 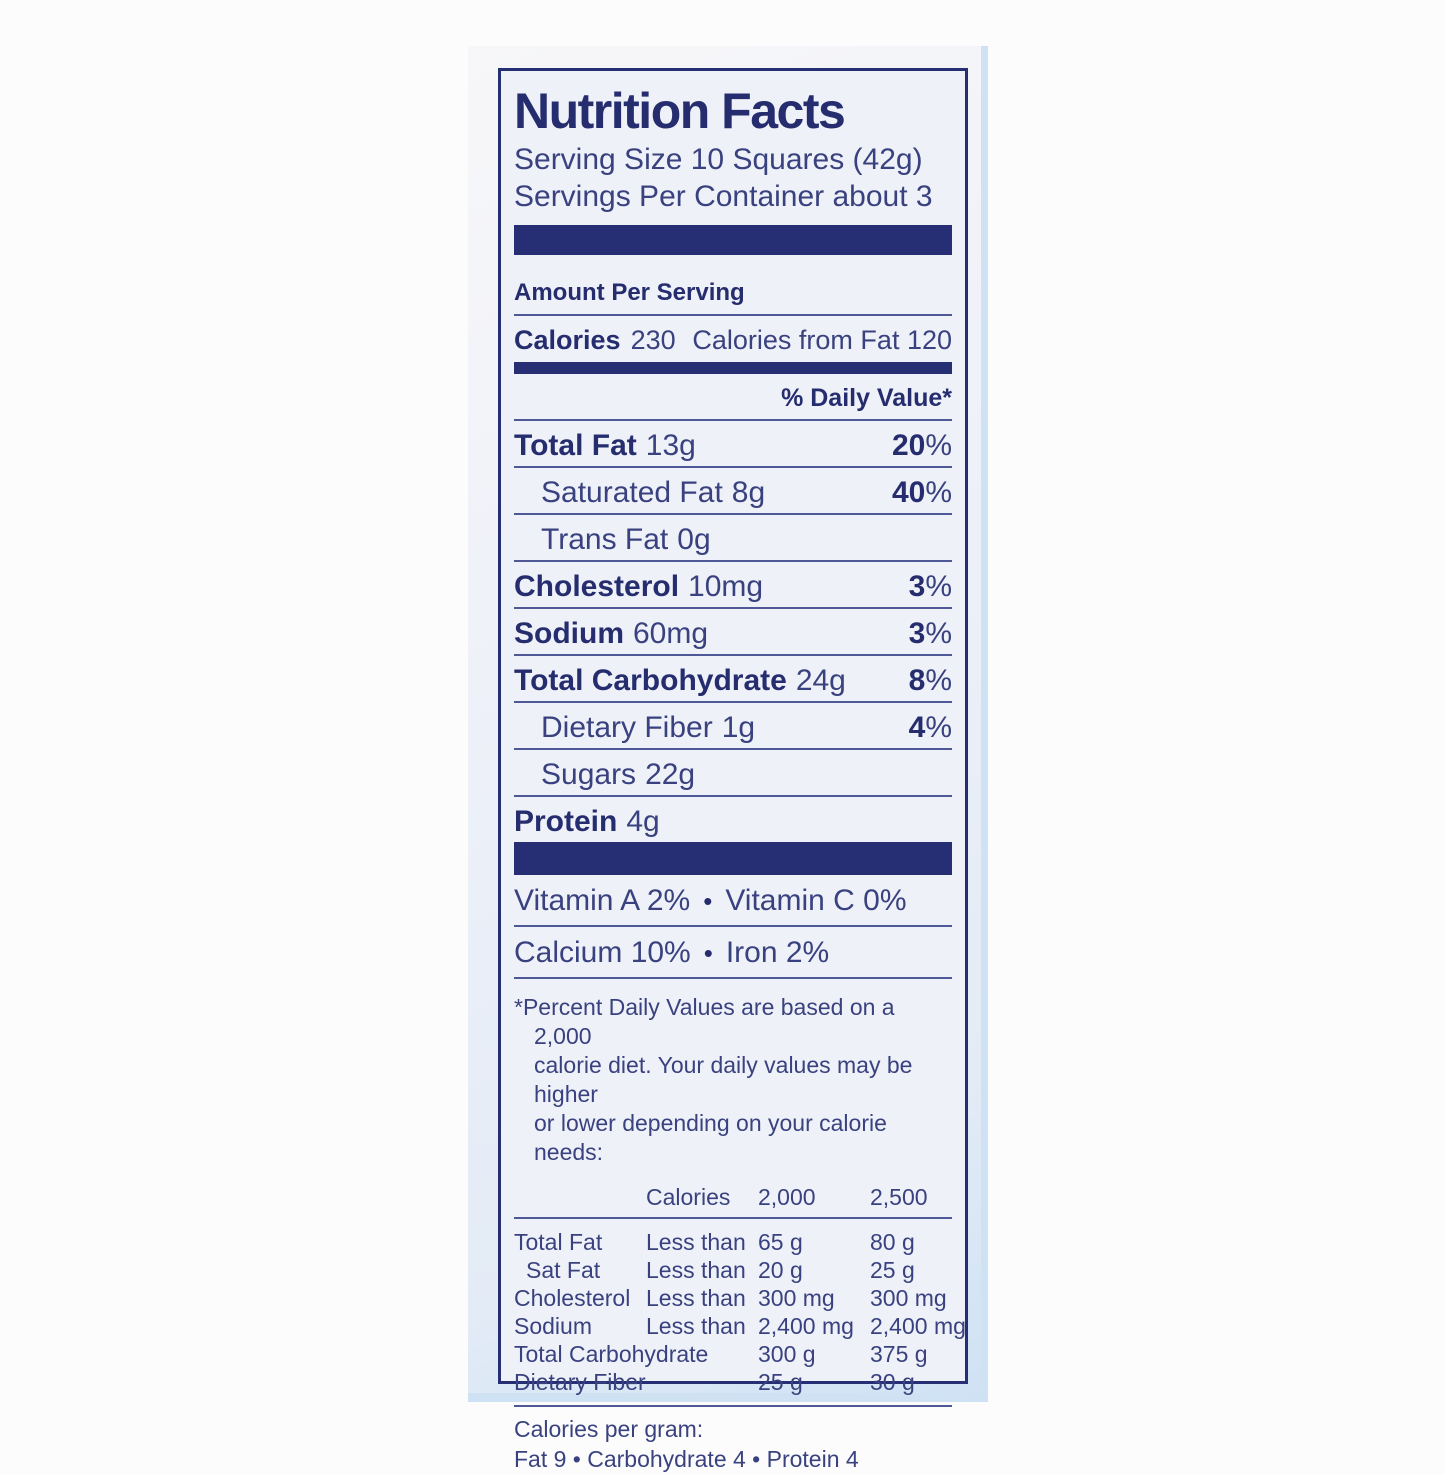 I want to click on dv-table-row: Dietary Fiber 25 g 30 g, so click(x=733, y=1382).